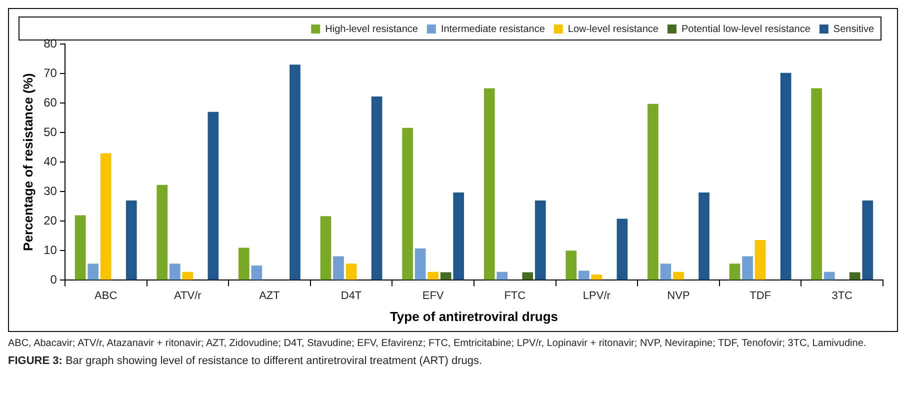  Describe the element at coordinates (433, 296) in the screenshot. I see `x-tick-label: EFV` at that location.